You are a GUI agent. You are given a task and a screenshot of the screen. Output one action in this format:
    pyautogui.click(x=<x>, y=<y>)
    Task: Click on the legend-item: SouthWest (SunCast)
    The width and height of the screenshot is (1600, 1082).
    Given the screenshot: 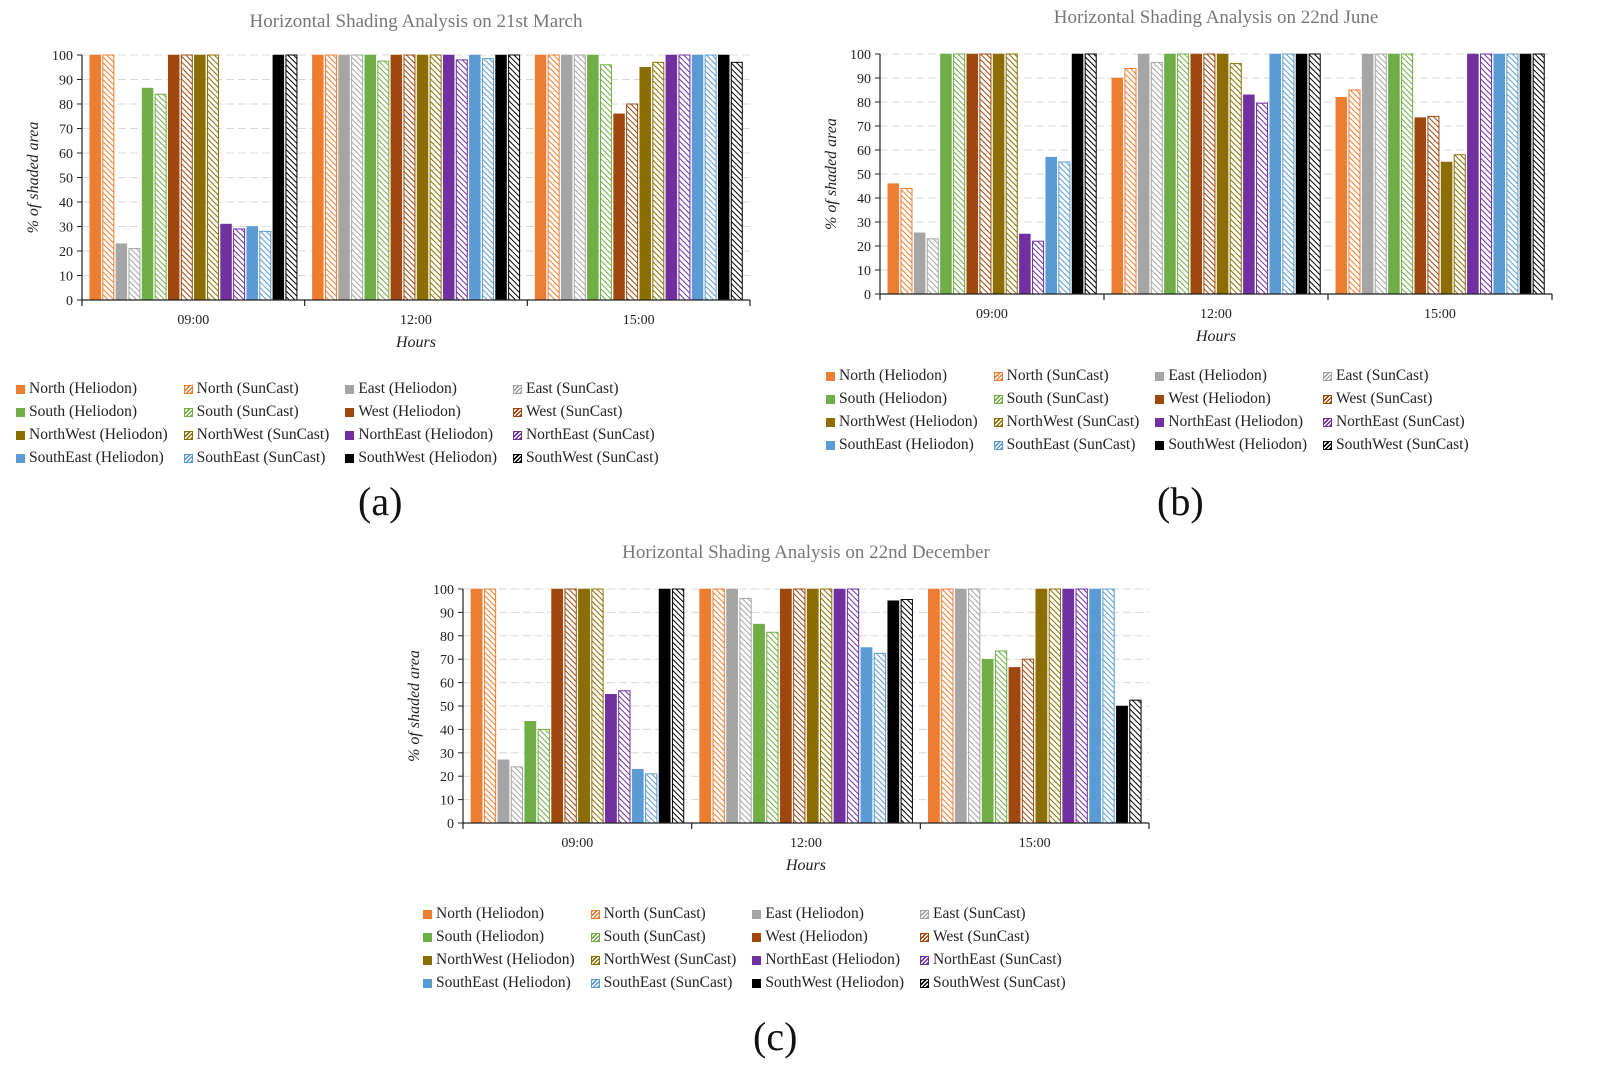 What is the action you would take?
    pyautogui.click(x=1395, y=445)
    